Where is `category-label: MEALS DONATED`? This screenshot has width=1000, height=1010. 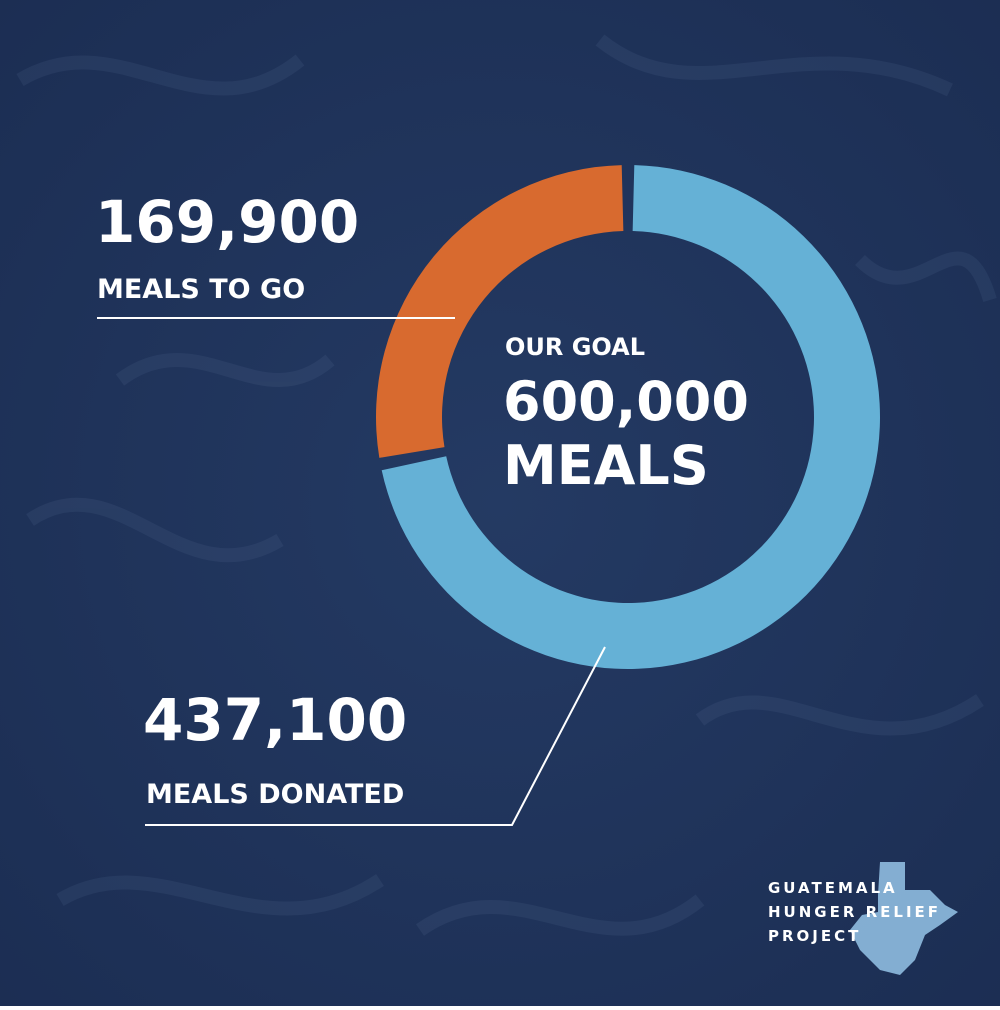
category-label: MEALS DONATED is located at coordinates (275, 794).